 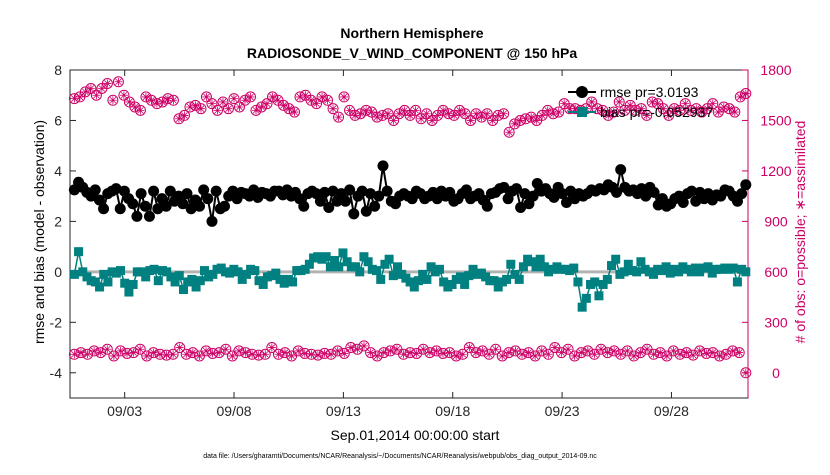 I want to click on left-y-tick-label: 8, so click(x=58, y=70).